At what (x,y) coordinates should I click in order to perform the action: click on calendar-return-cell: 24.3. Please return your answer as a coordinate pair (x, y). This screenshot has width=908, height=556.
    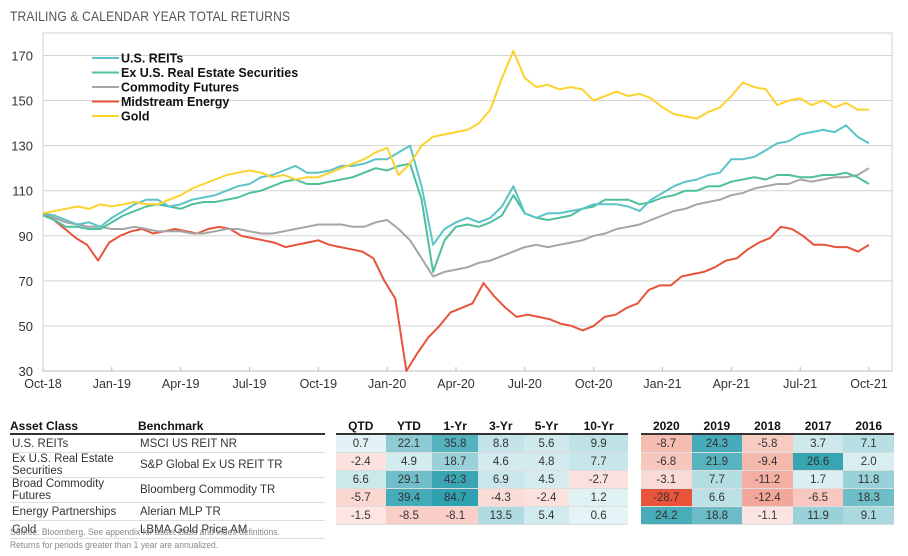
    Looking at the image, I should click on (717, 443).